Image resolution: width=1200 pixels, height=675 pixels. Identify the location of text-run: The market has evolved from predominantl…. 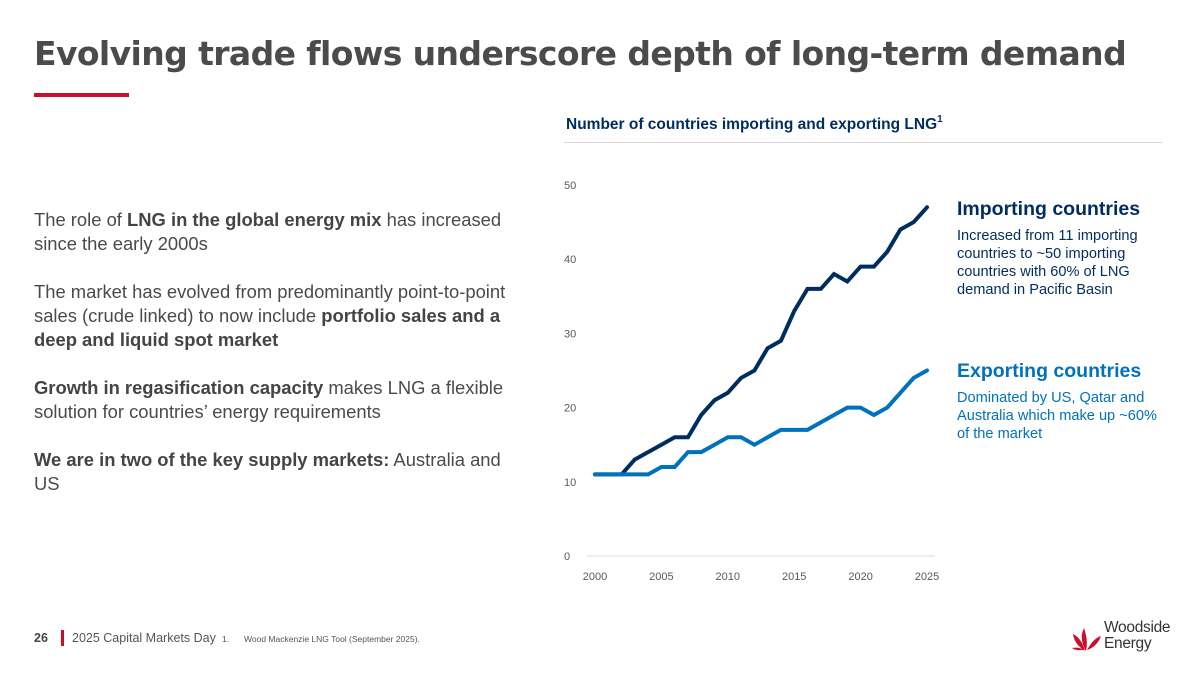
(270, 303).